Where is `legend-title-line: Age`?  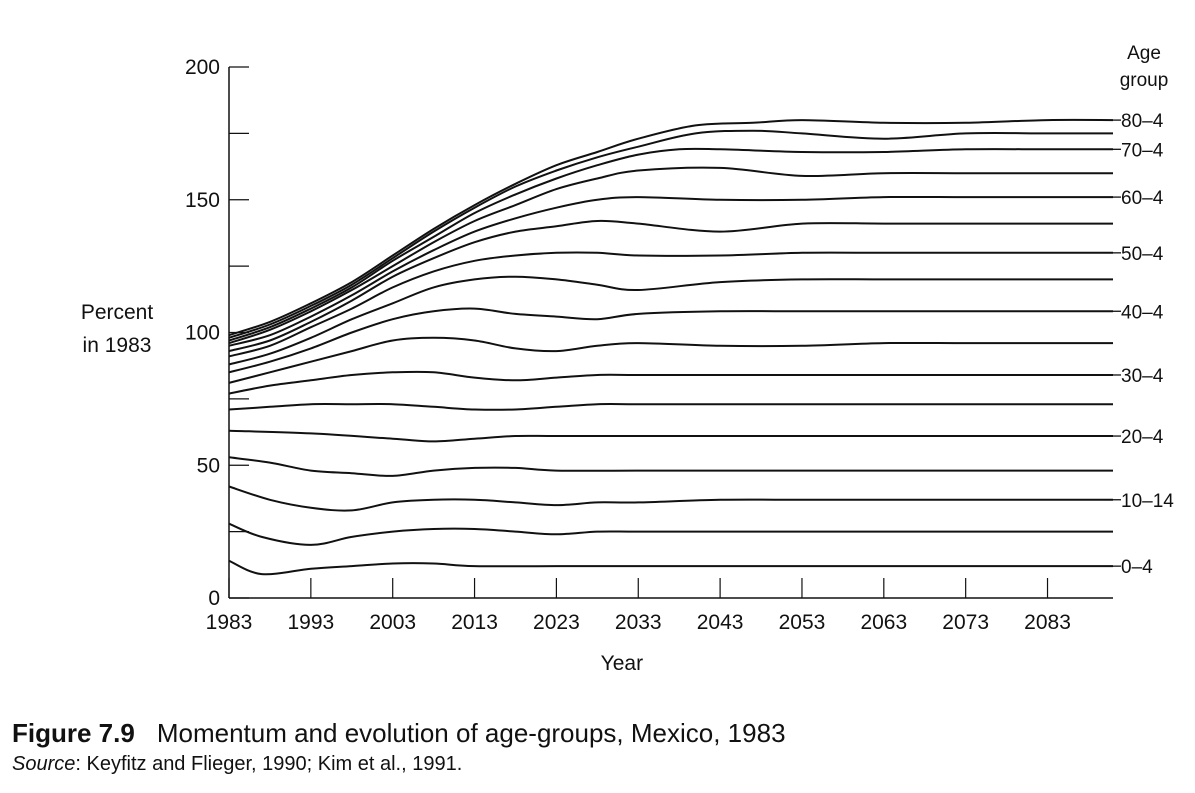 legend-title-line: Age is located at coordinates (1144, 53).